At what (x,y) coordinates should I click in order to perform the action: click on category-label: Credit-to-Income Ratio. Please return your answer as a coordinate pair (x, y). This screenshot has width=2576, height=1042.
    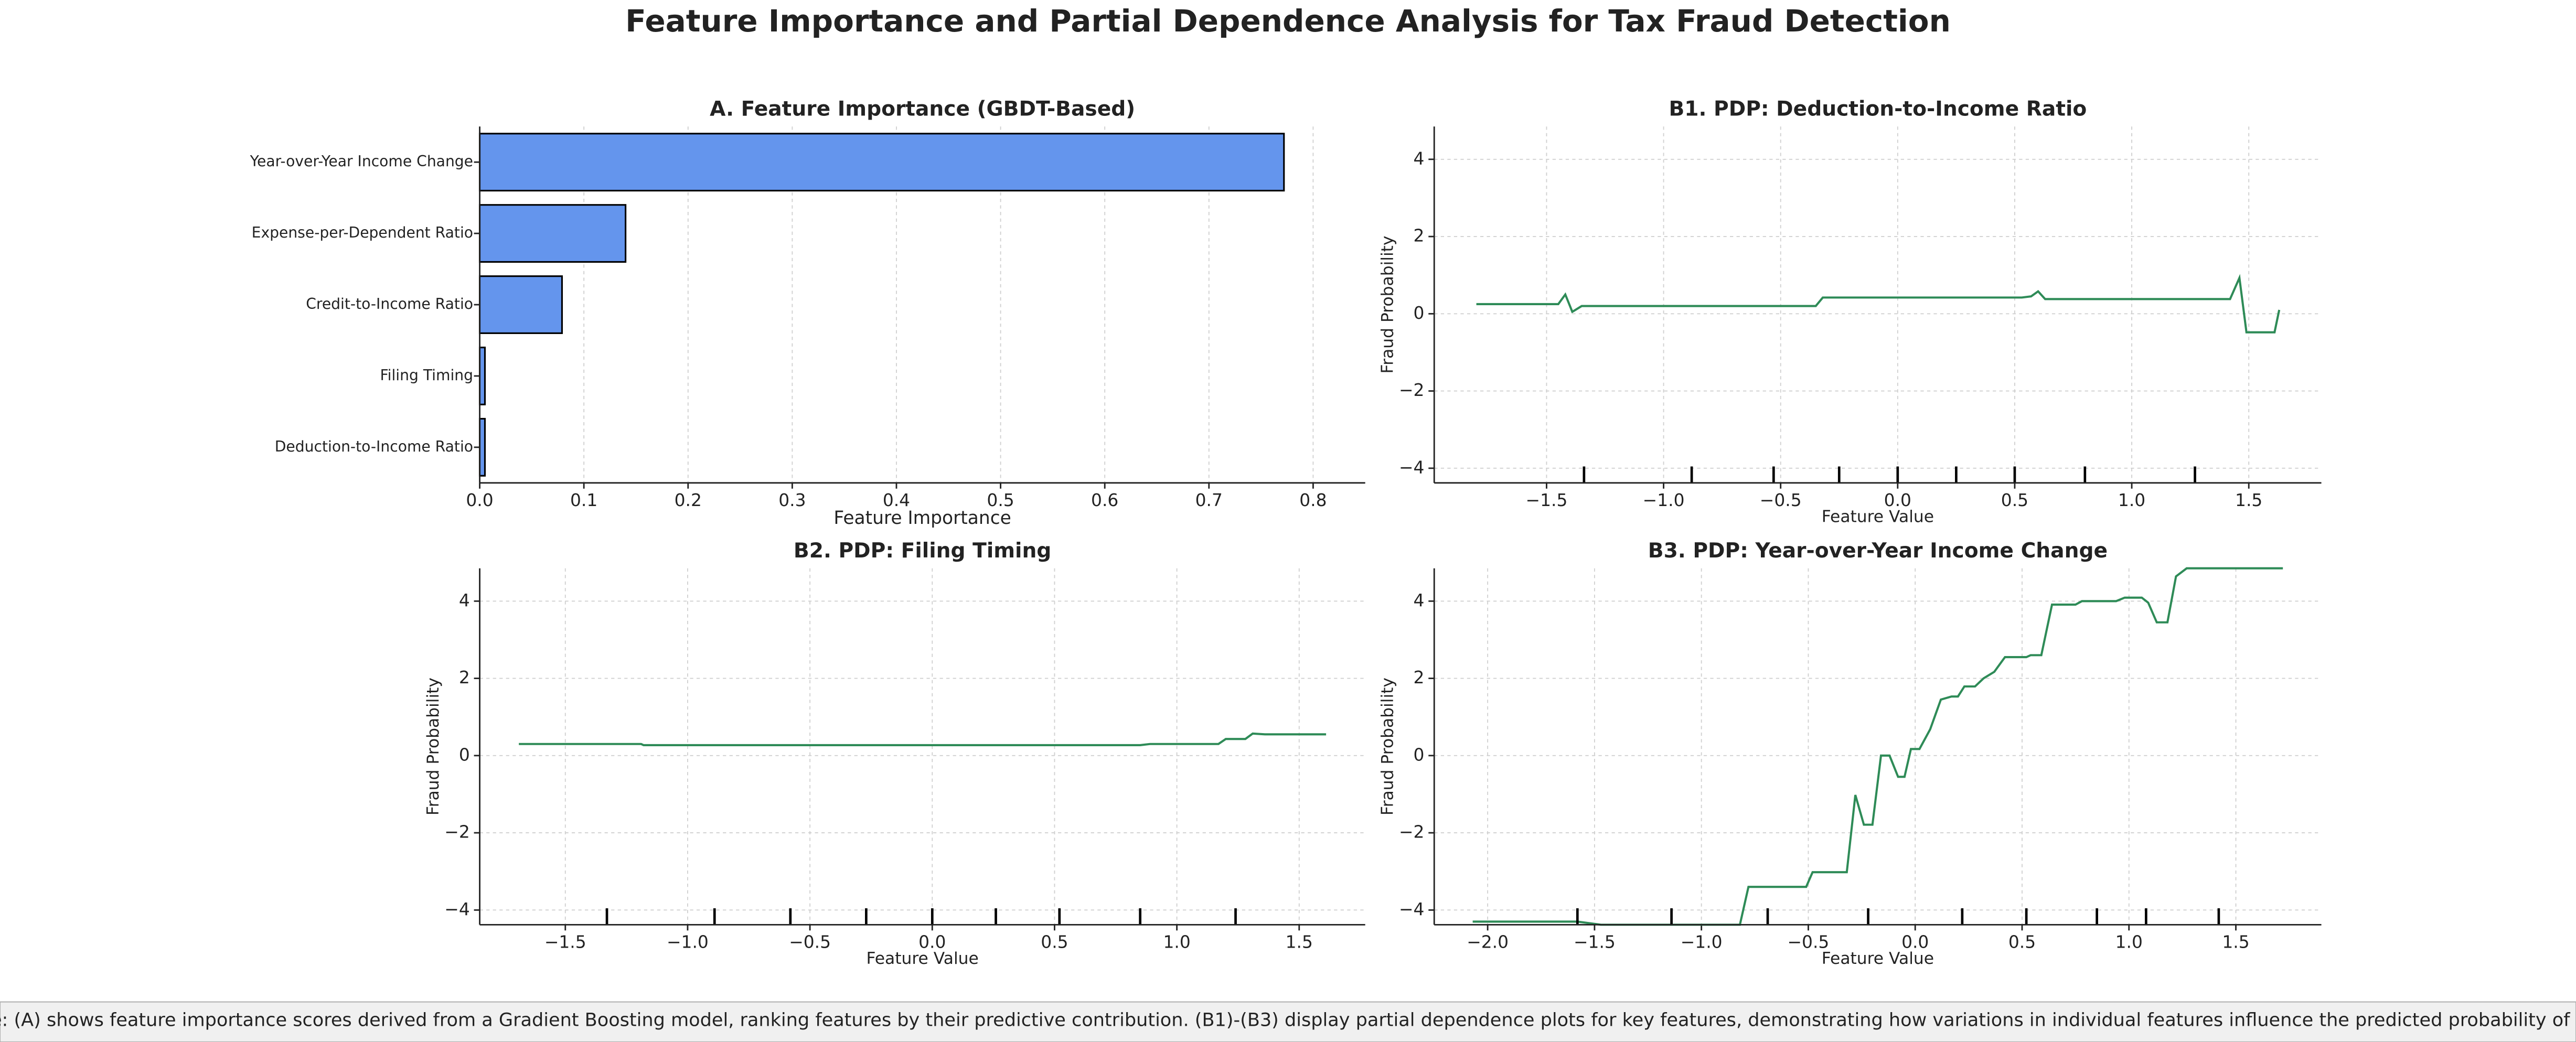
    Looking at the image, I should click on (390, 304).